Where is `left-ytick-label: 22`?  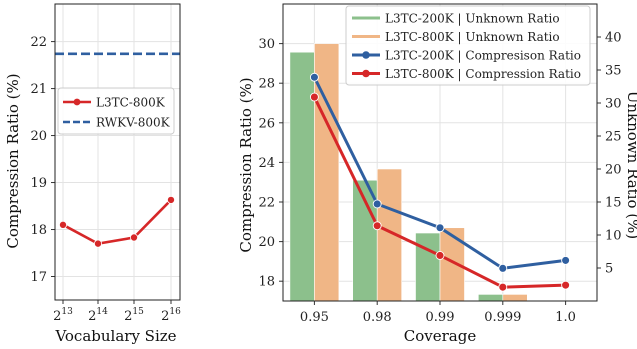 left-ytick-label: 22 is located at coordinates (38, 42).